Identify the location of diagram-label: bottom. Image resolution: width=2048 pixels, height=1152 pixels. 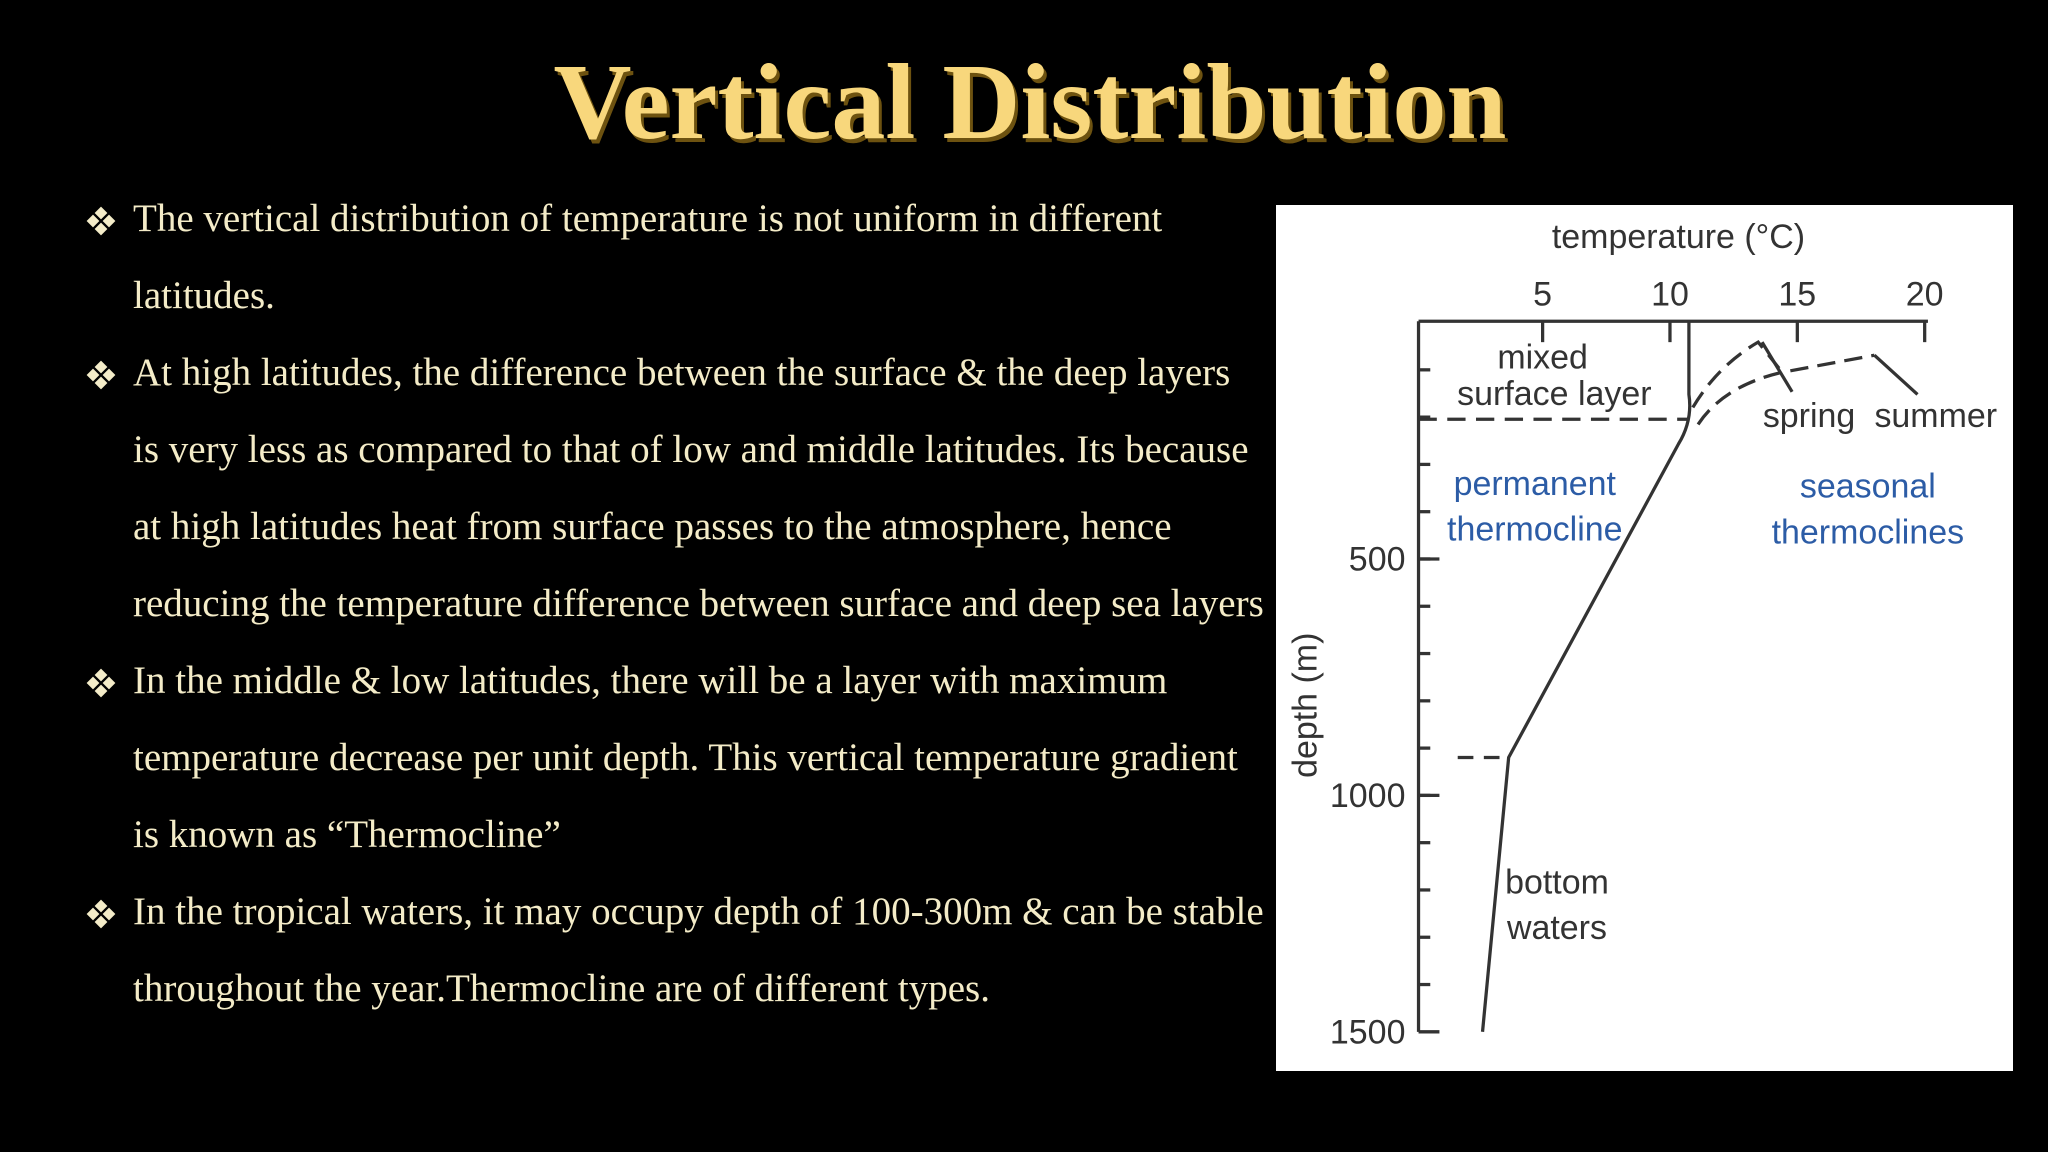
(1557, 882).